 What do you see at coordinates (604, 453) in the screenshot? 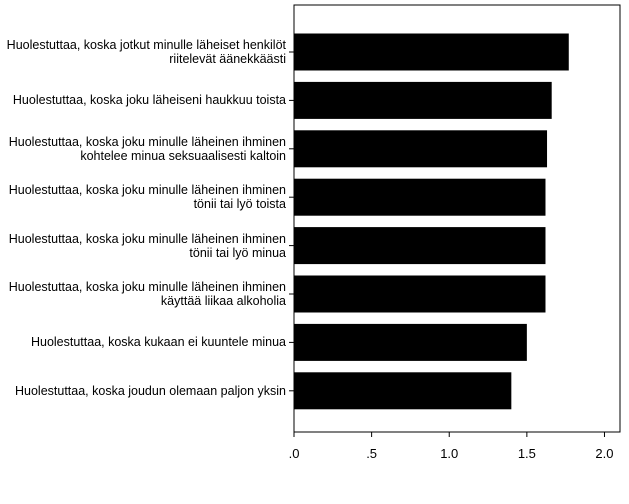
I see `x-tick-label: 2.0` at bounding box center [604, 453].